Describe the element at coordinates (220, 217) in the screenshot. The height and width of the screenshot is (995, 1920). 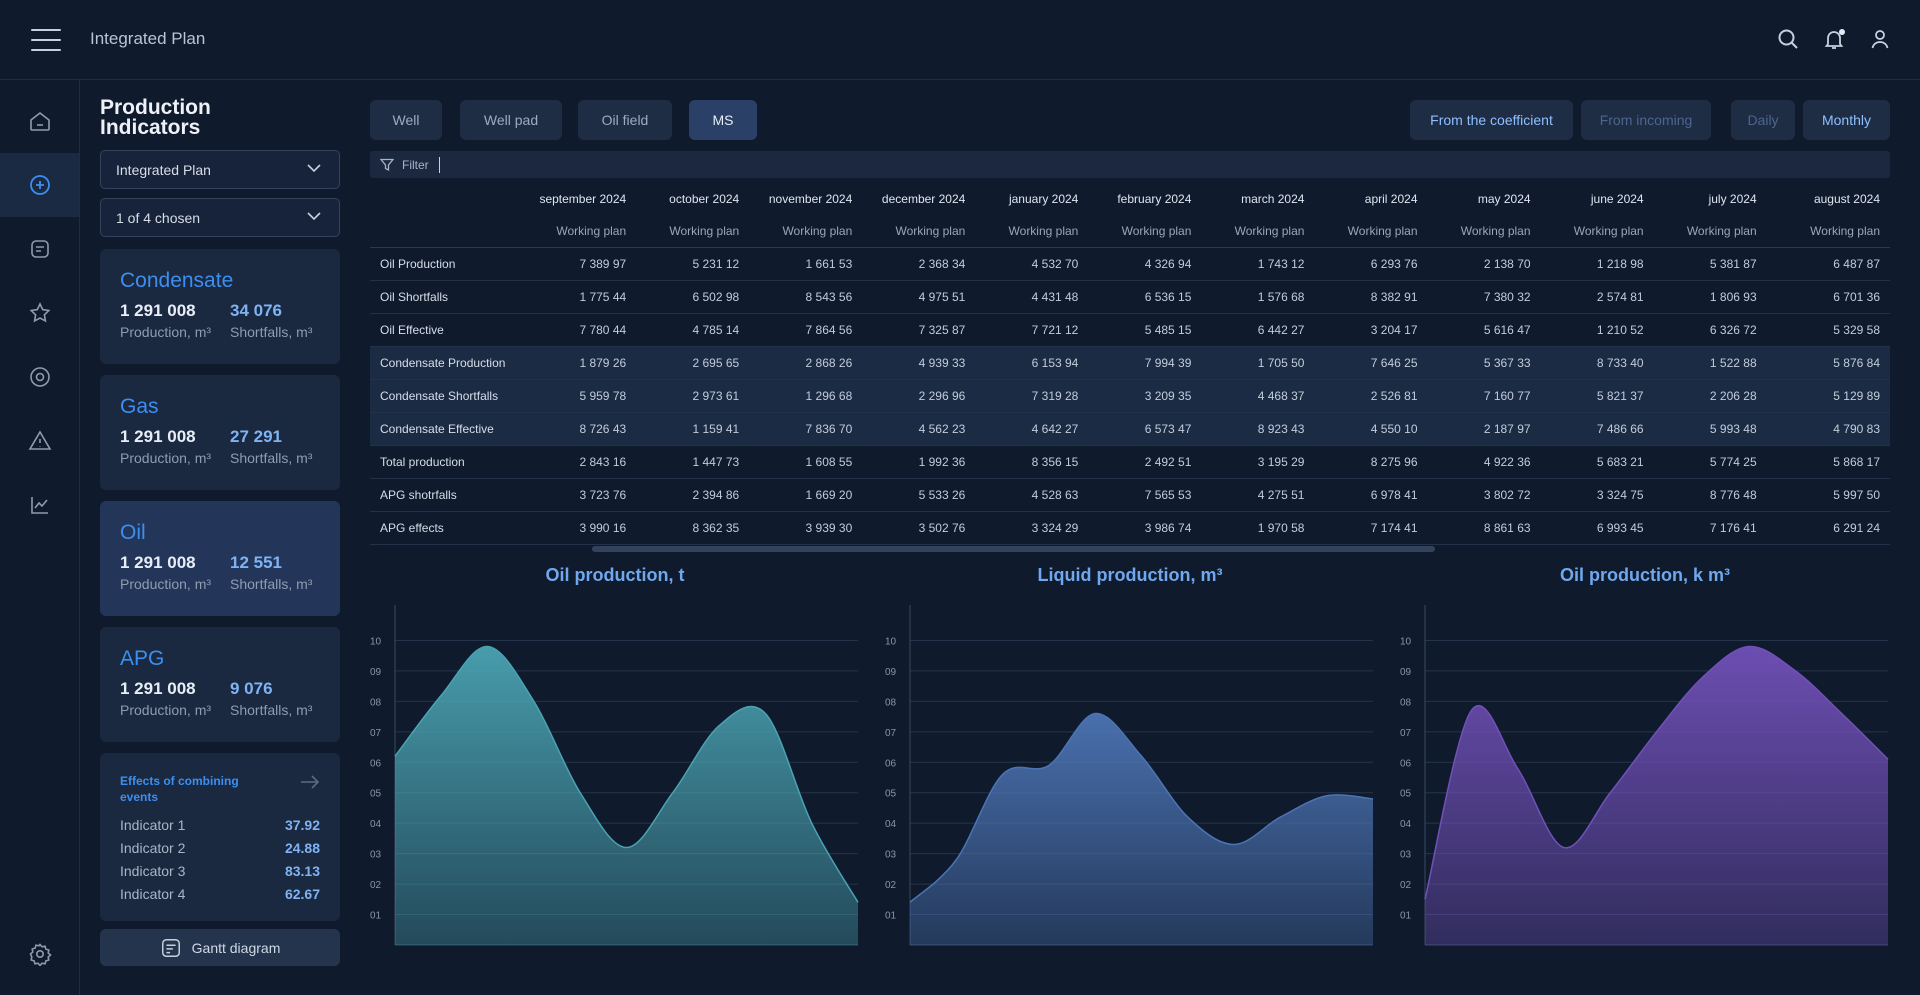
I see `indicator-select: 1 of 4 chosen` at that location.